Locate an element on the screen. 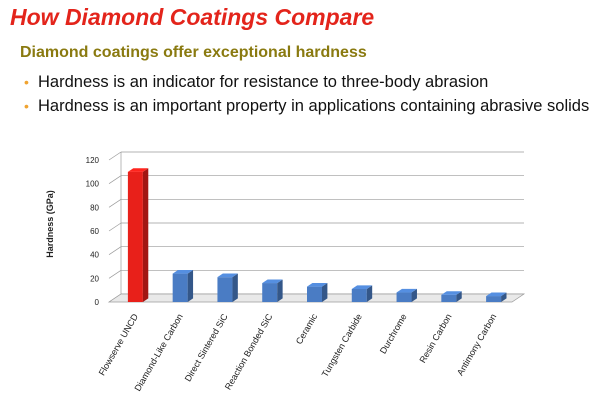 The width and height of the screenshot is (608, 405). x-tick-label: Resin Carbon is located at coordinates (435, 338).